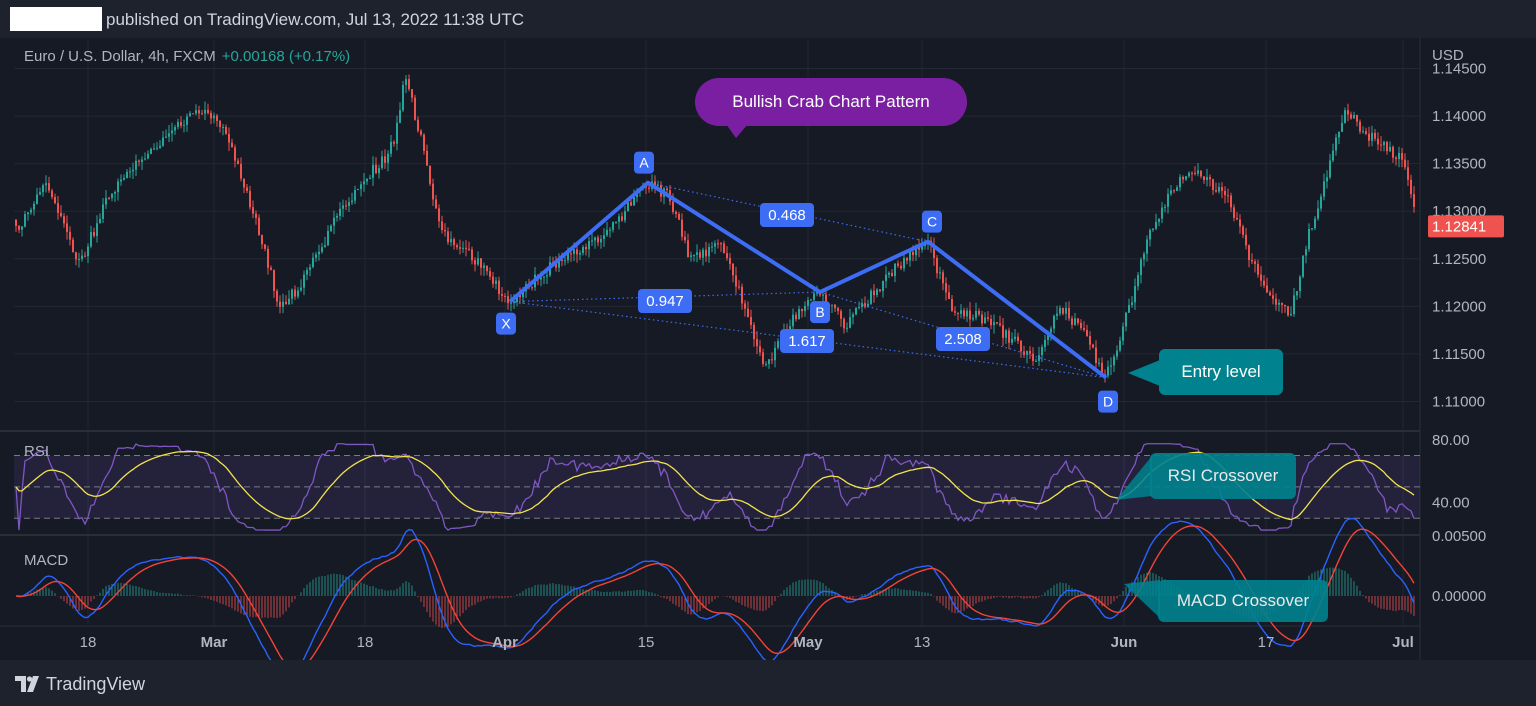 The width and height of the screenshot is (1536, 706). Describe the element at coordinates (737, 131) in the screenshot. I see `pattern-callout-tail` at that location.